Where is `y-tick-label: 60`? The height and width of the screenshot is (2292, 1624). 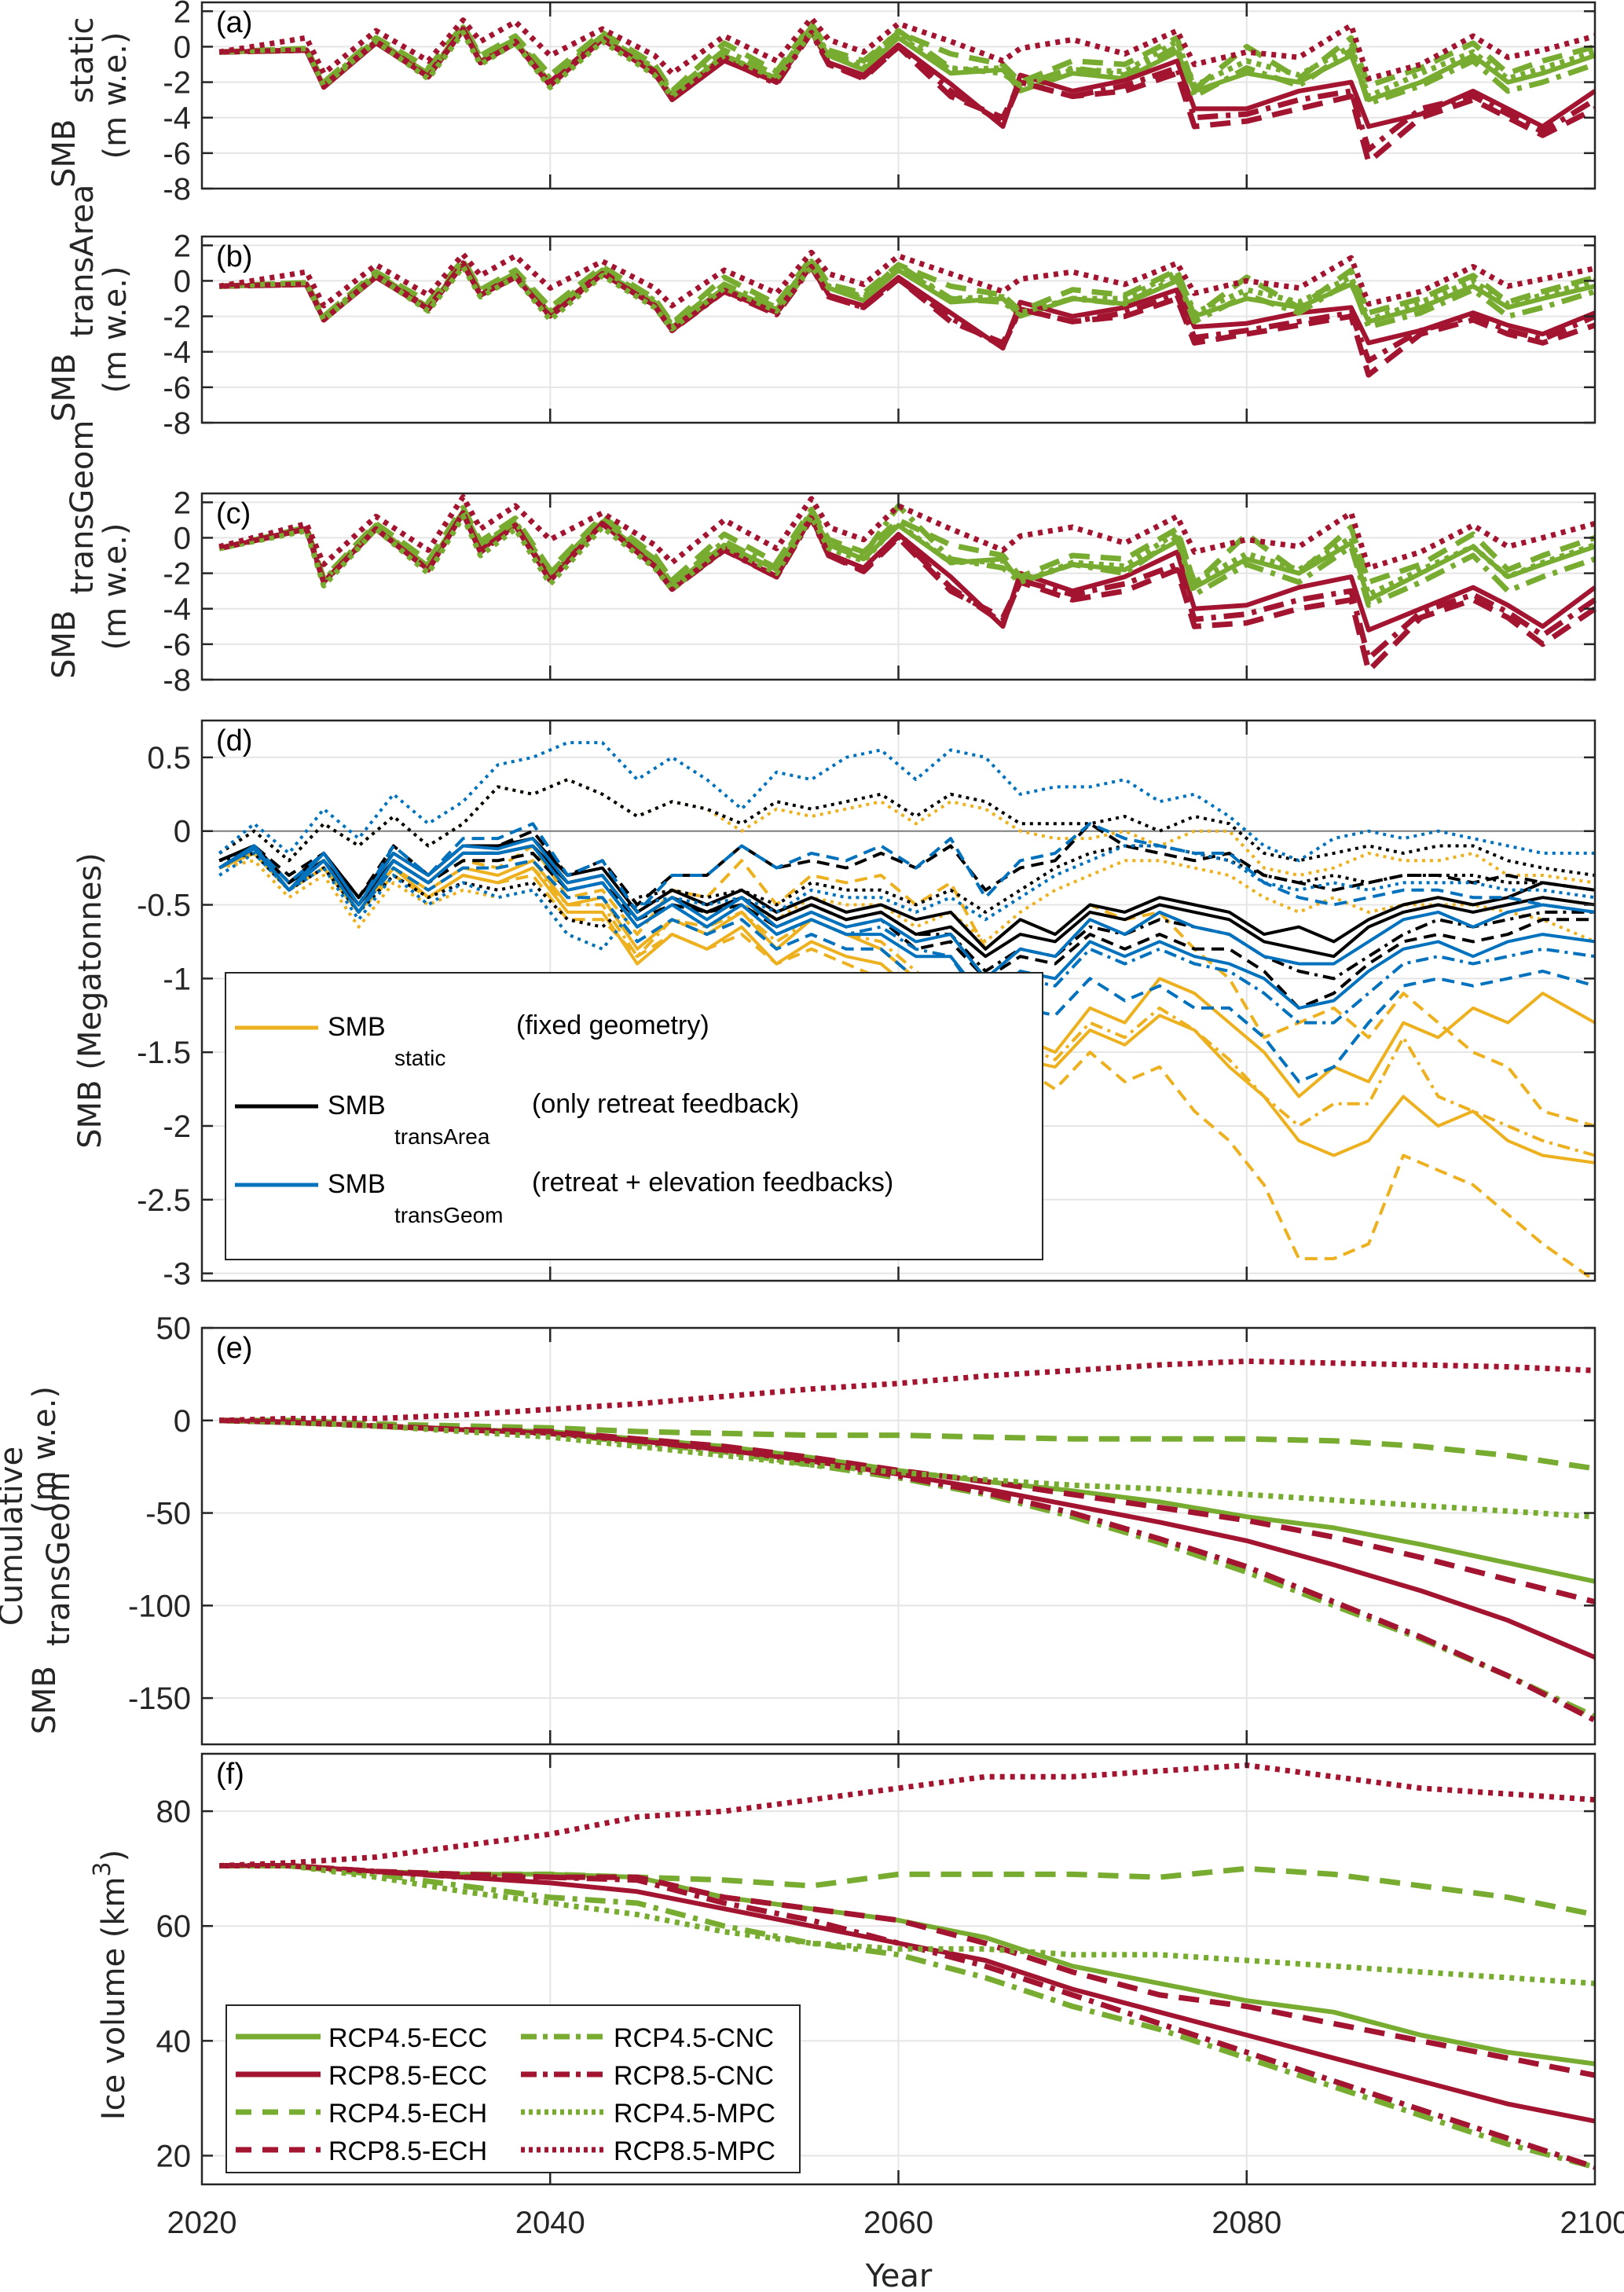 y-tick-label: 60 is located at coordinates (174, 1926).